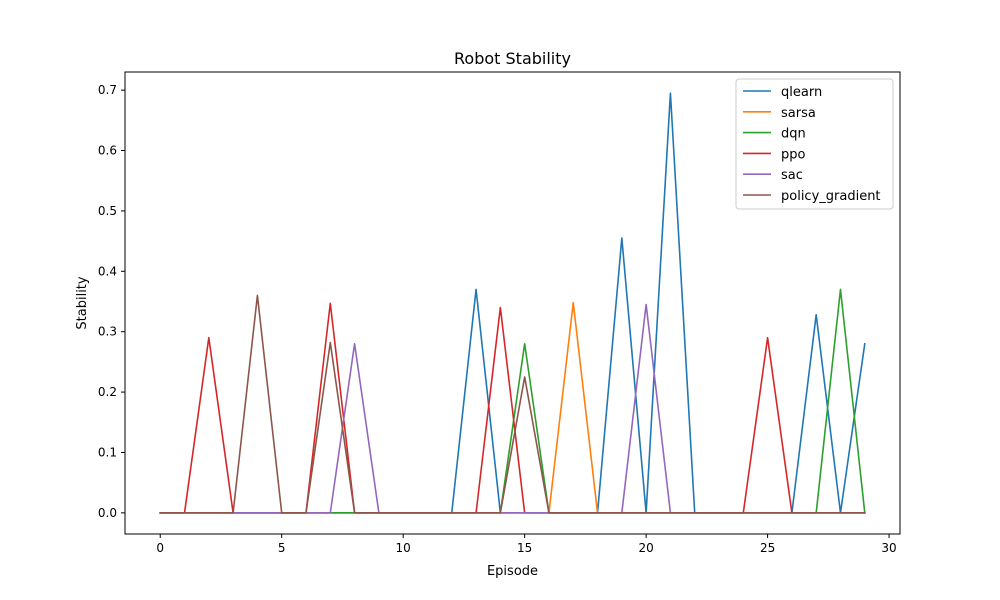 This screenshot has height=600, width=1000. What do you see at coordinates (888, 548) in the screenshot?
I see `x-tick-label: 30` at bounding box center [888, 548].